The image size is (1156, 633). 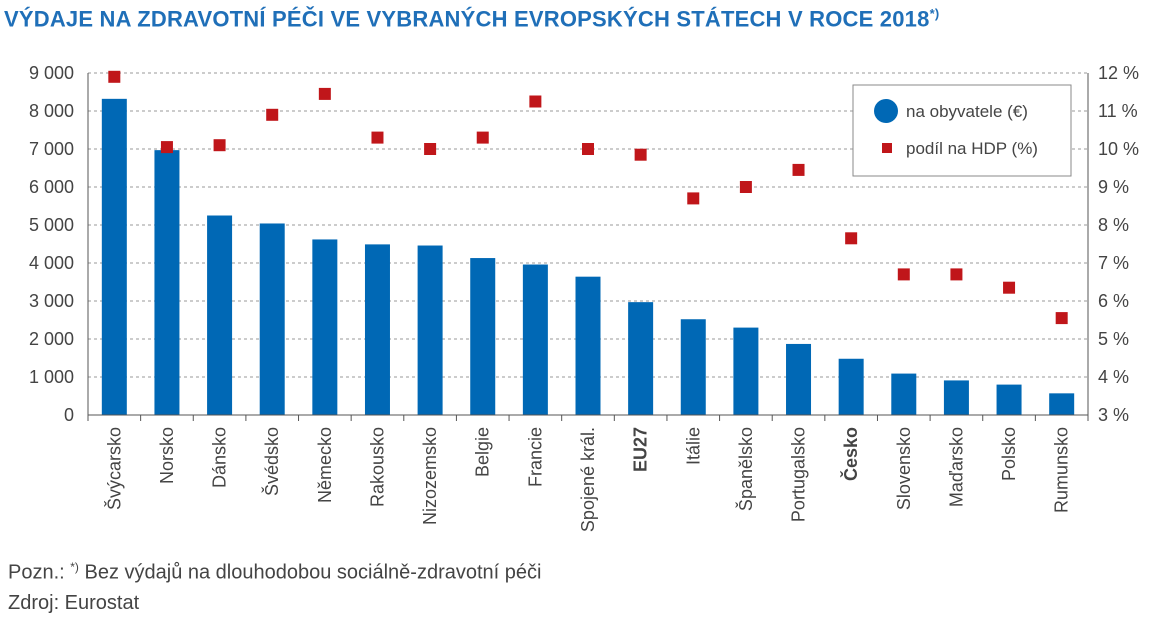 What do you see at coordinates (535, 457) in the screenshot?
I see `x-category-label: Francie` at bounding box center [535, 457].